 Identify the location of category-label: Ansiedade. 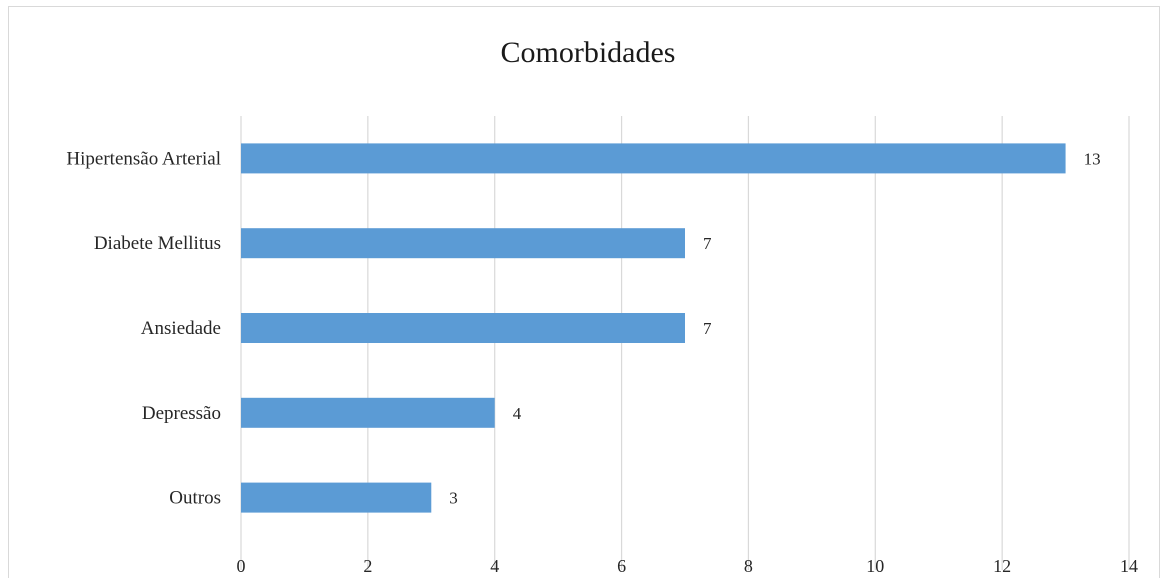
(181, 328).